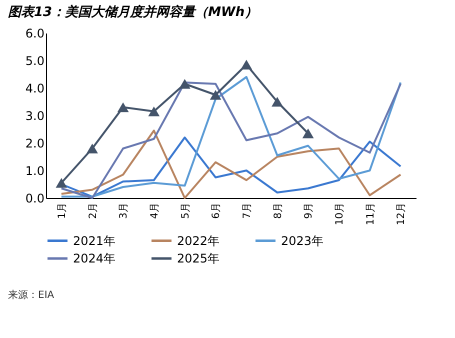 The image size is (455, 338). Describe the element at coordinates (34, 89) in the screenshot. I see `y-tick-label: 4.0` at that location.